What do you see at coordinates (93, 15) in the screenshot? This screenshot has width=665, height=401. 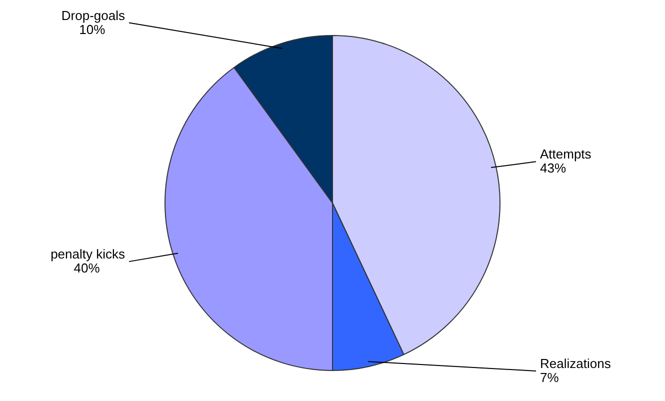 I see `slice-label: Drop-goals` at bounding box center [93, 15].